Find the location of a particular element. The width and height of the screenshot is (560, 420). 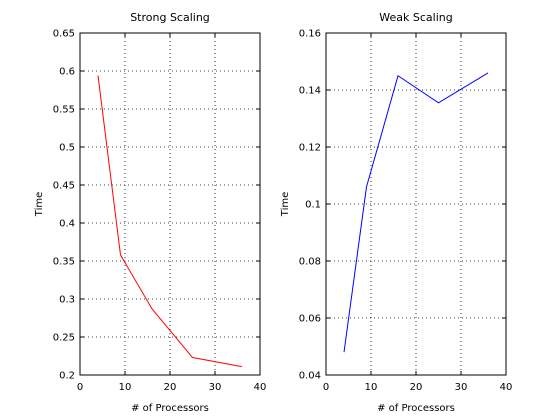

y-tick-label: 0.35 is located at coordinates (64, 262).